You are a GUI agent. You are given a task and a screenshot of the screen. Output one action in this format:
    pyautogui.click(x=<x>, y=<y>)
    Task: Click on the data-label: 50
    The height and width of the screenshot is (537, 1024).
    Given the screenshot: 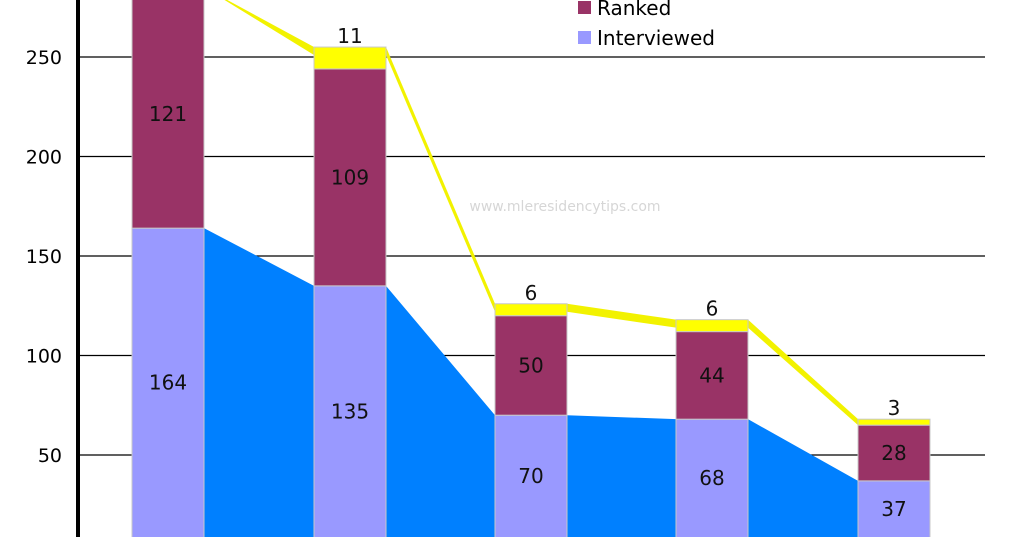 What is the action you would take?
    pyautogui.click(x=530, y=365)
    